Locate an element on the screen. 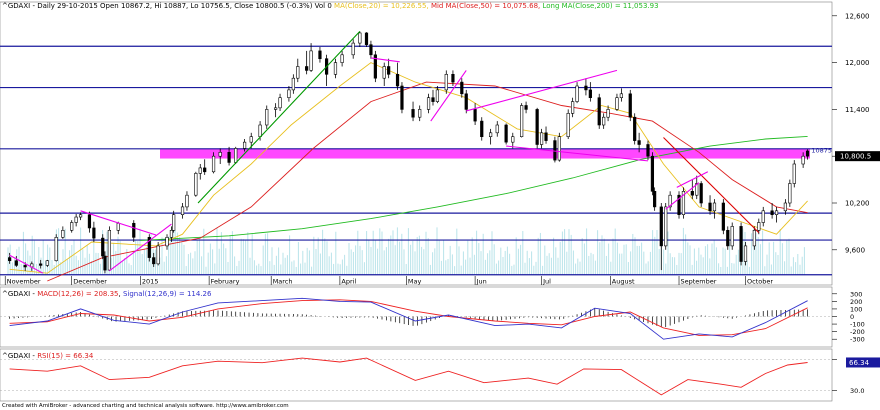 Image resolution: width=880 pixels, height=410 pixels. rsi-title: ^GDAXI - RSI(15) = 66.34 is located at coordinates (48, 356).